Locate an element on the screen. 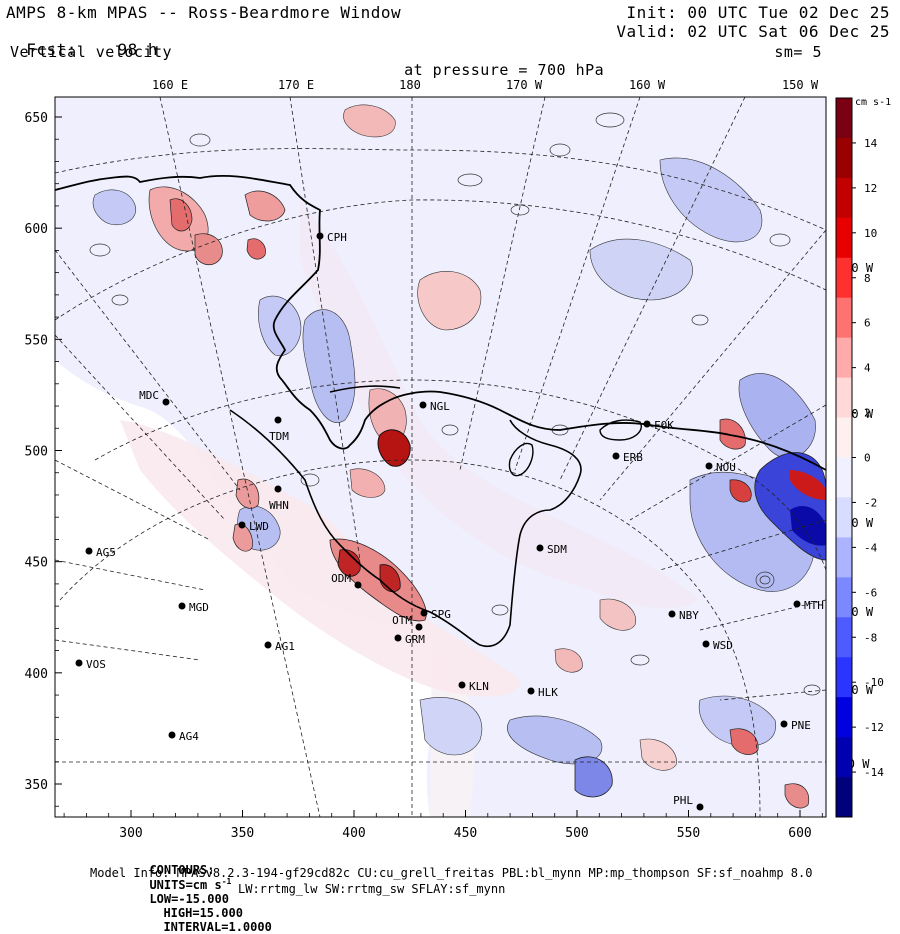  colorbar-units: cm s-1 is located at coordinates (873, 102).